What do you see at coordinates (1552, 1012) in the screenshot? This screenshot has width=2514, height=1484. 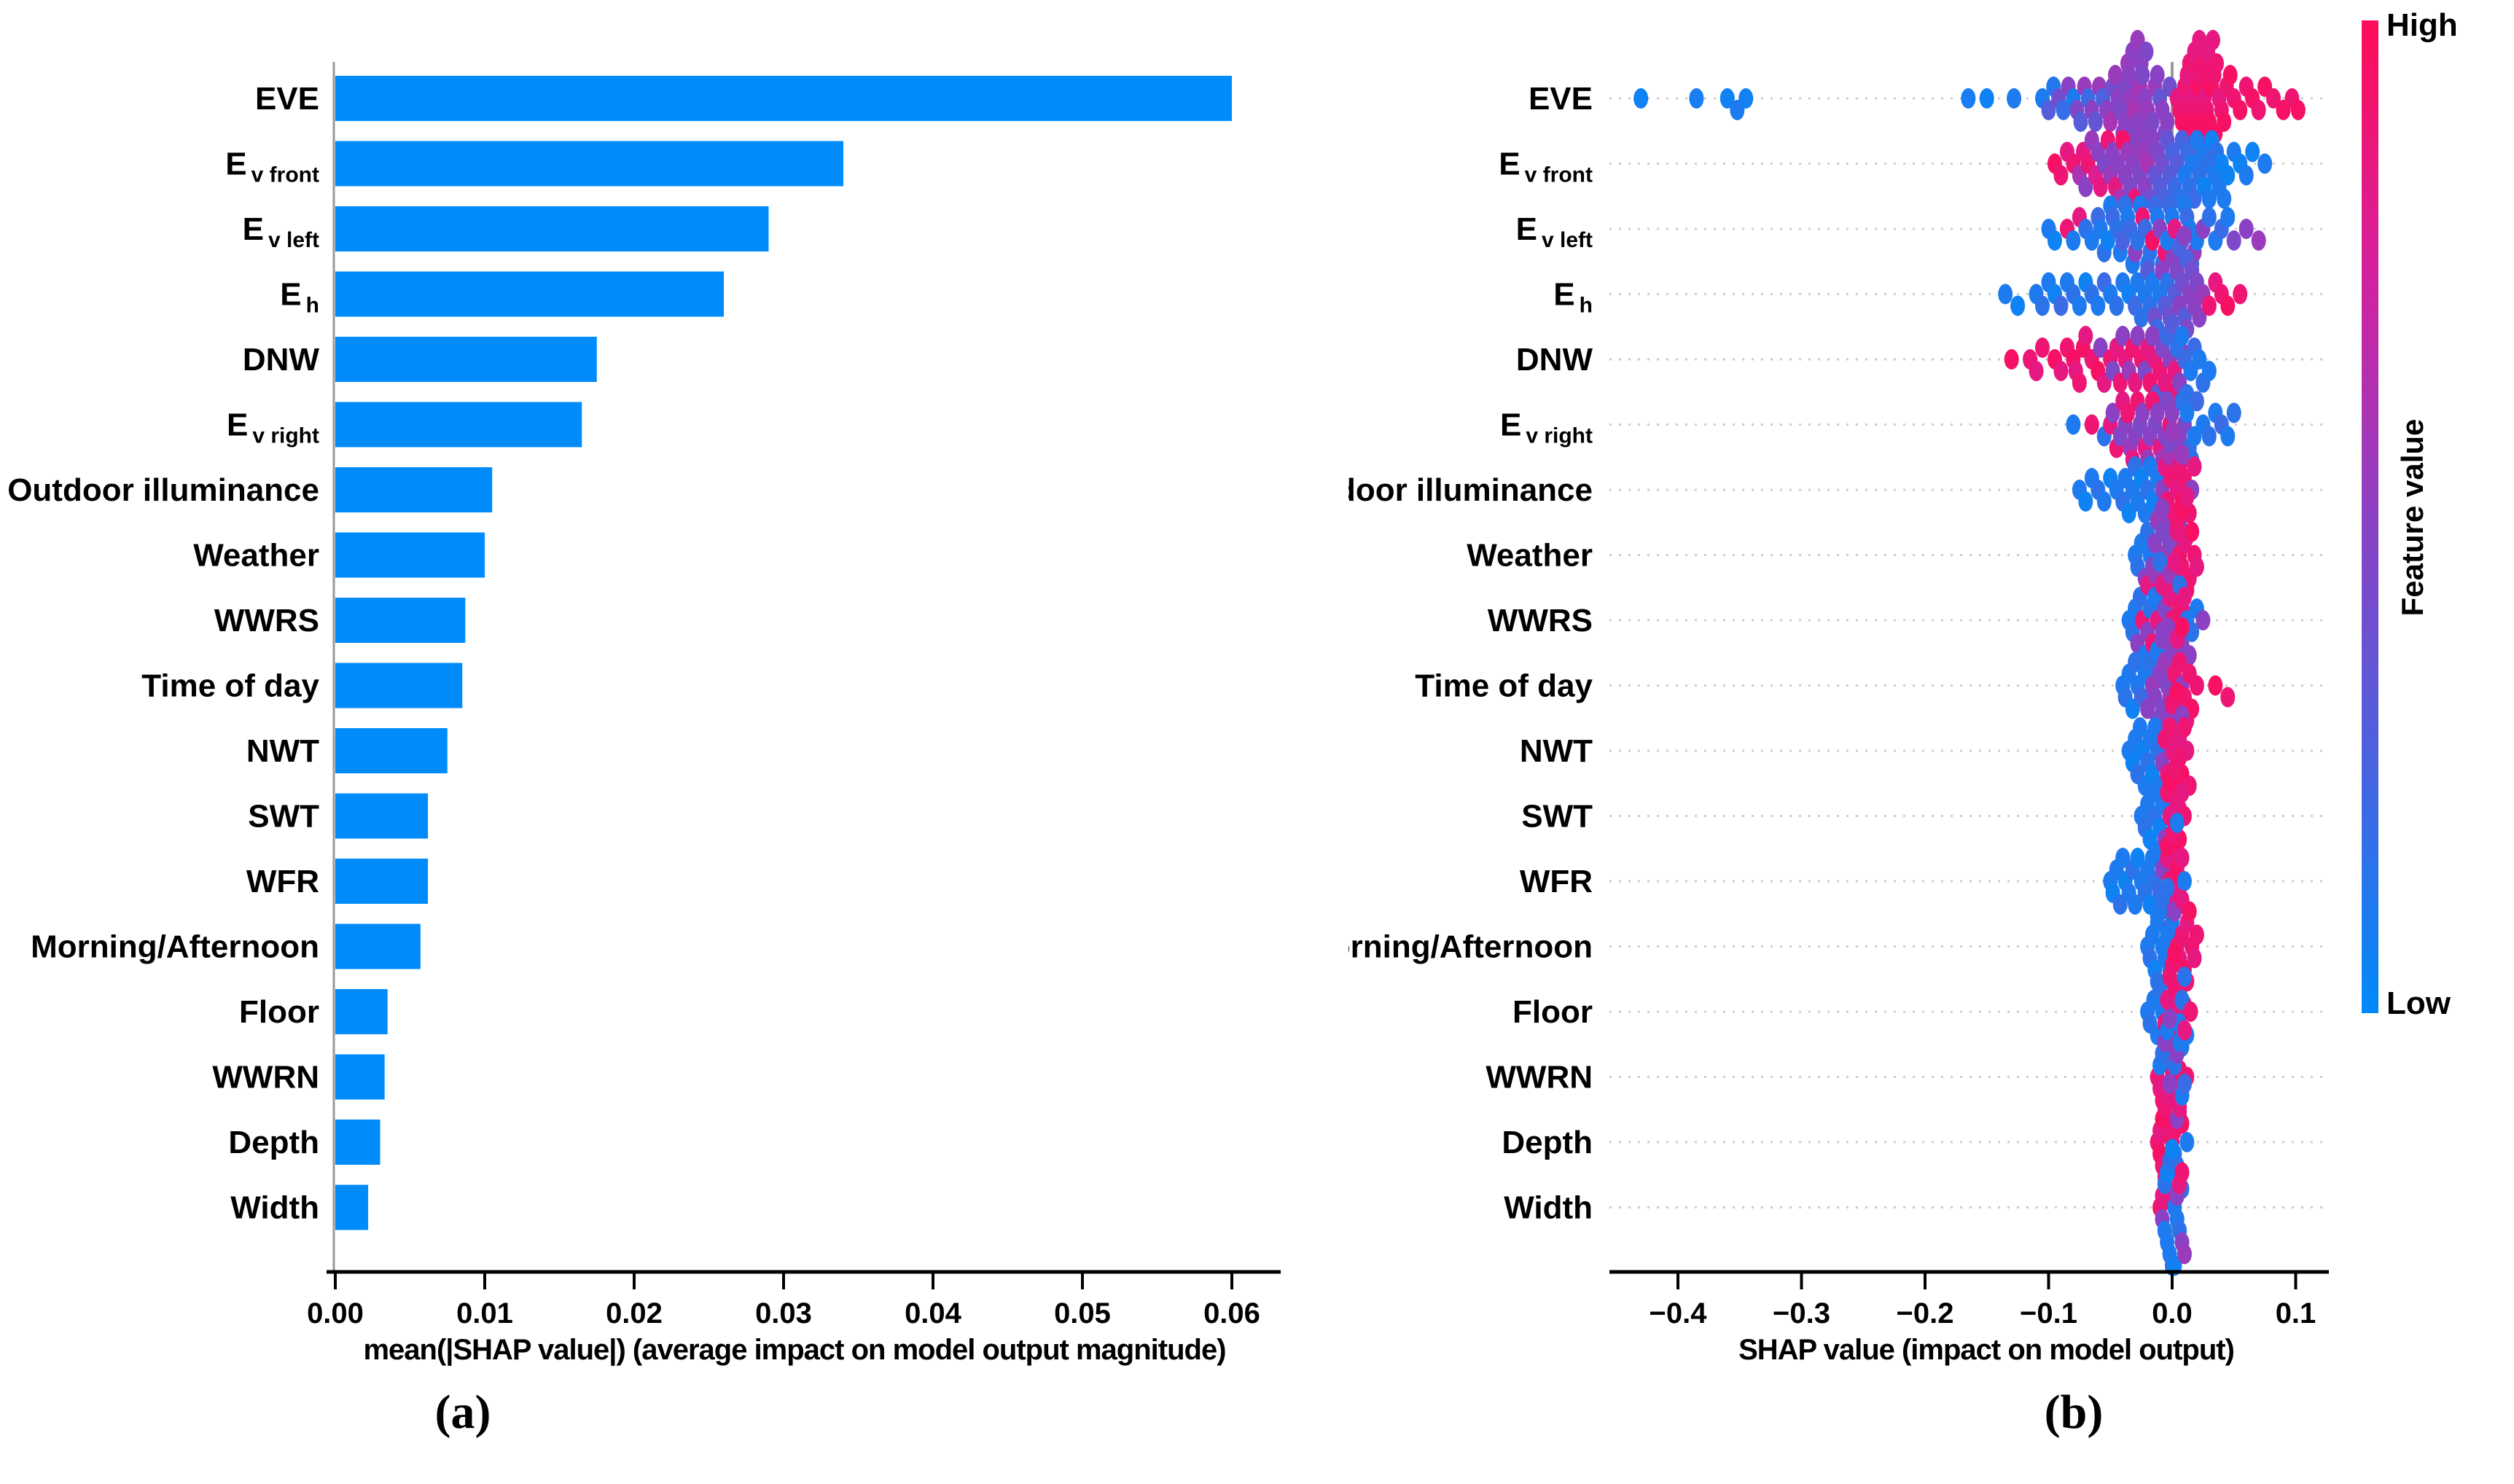 I see `feature-label: Floor` at bounding box center [1552, 1012].